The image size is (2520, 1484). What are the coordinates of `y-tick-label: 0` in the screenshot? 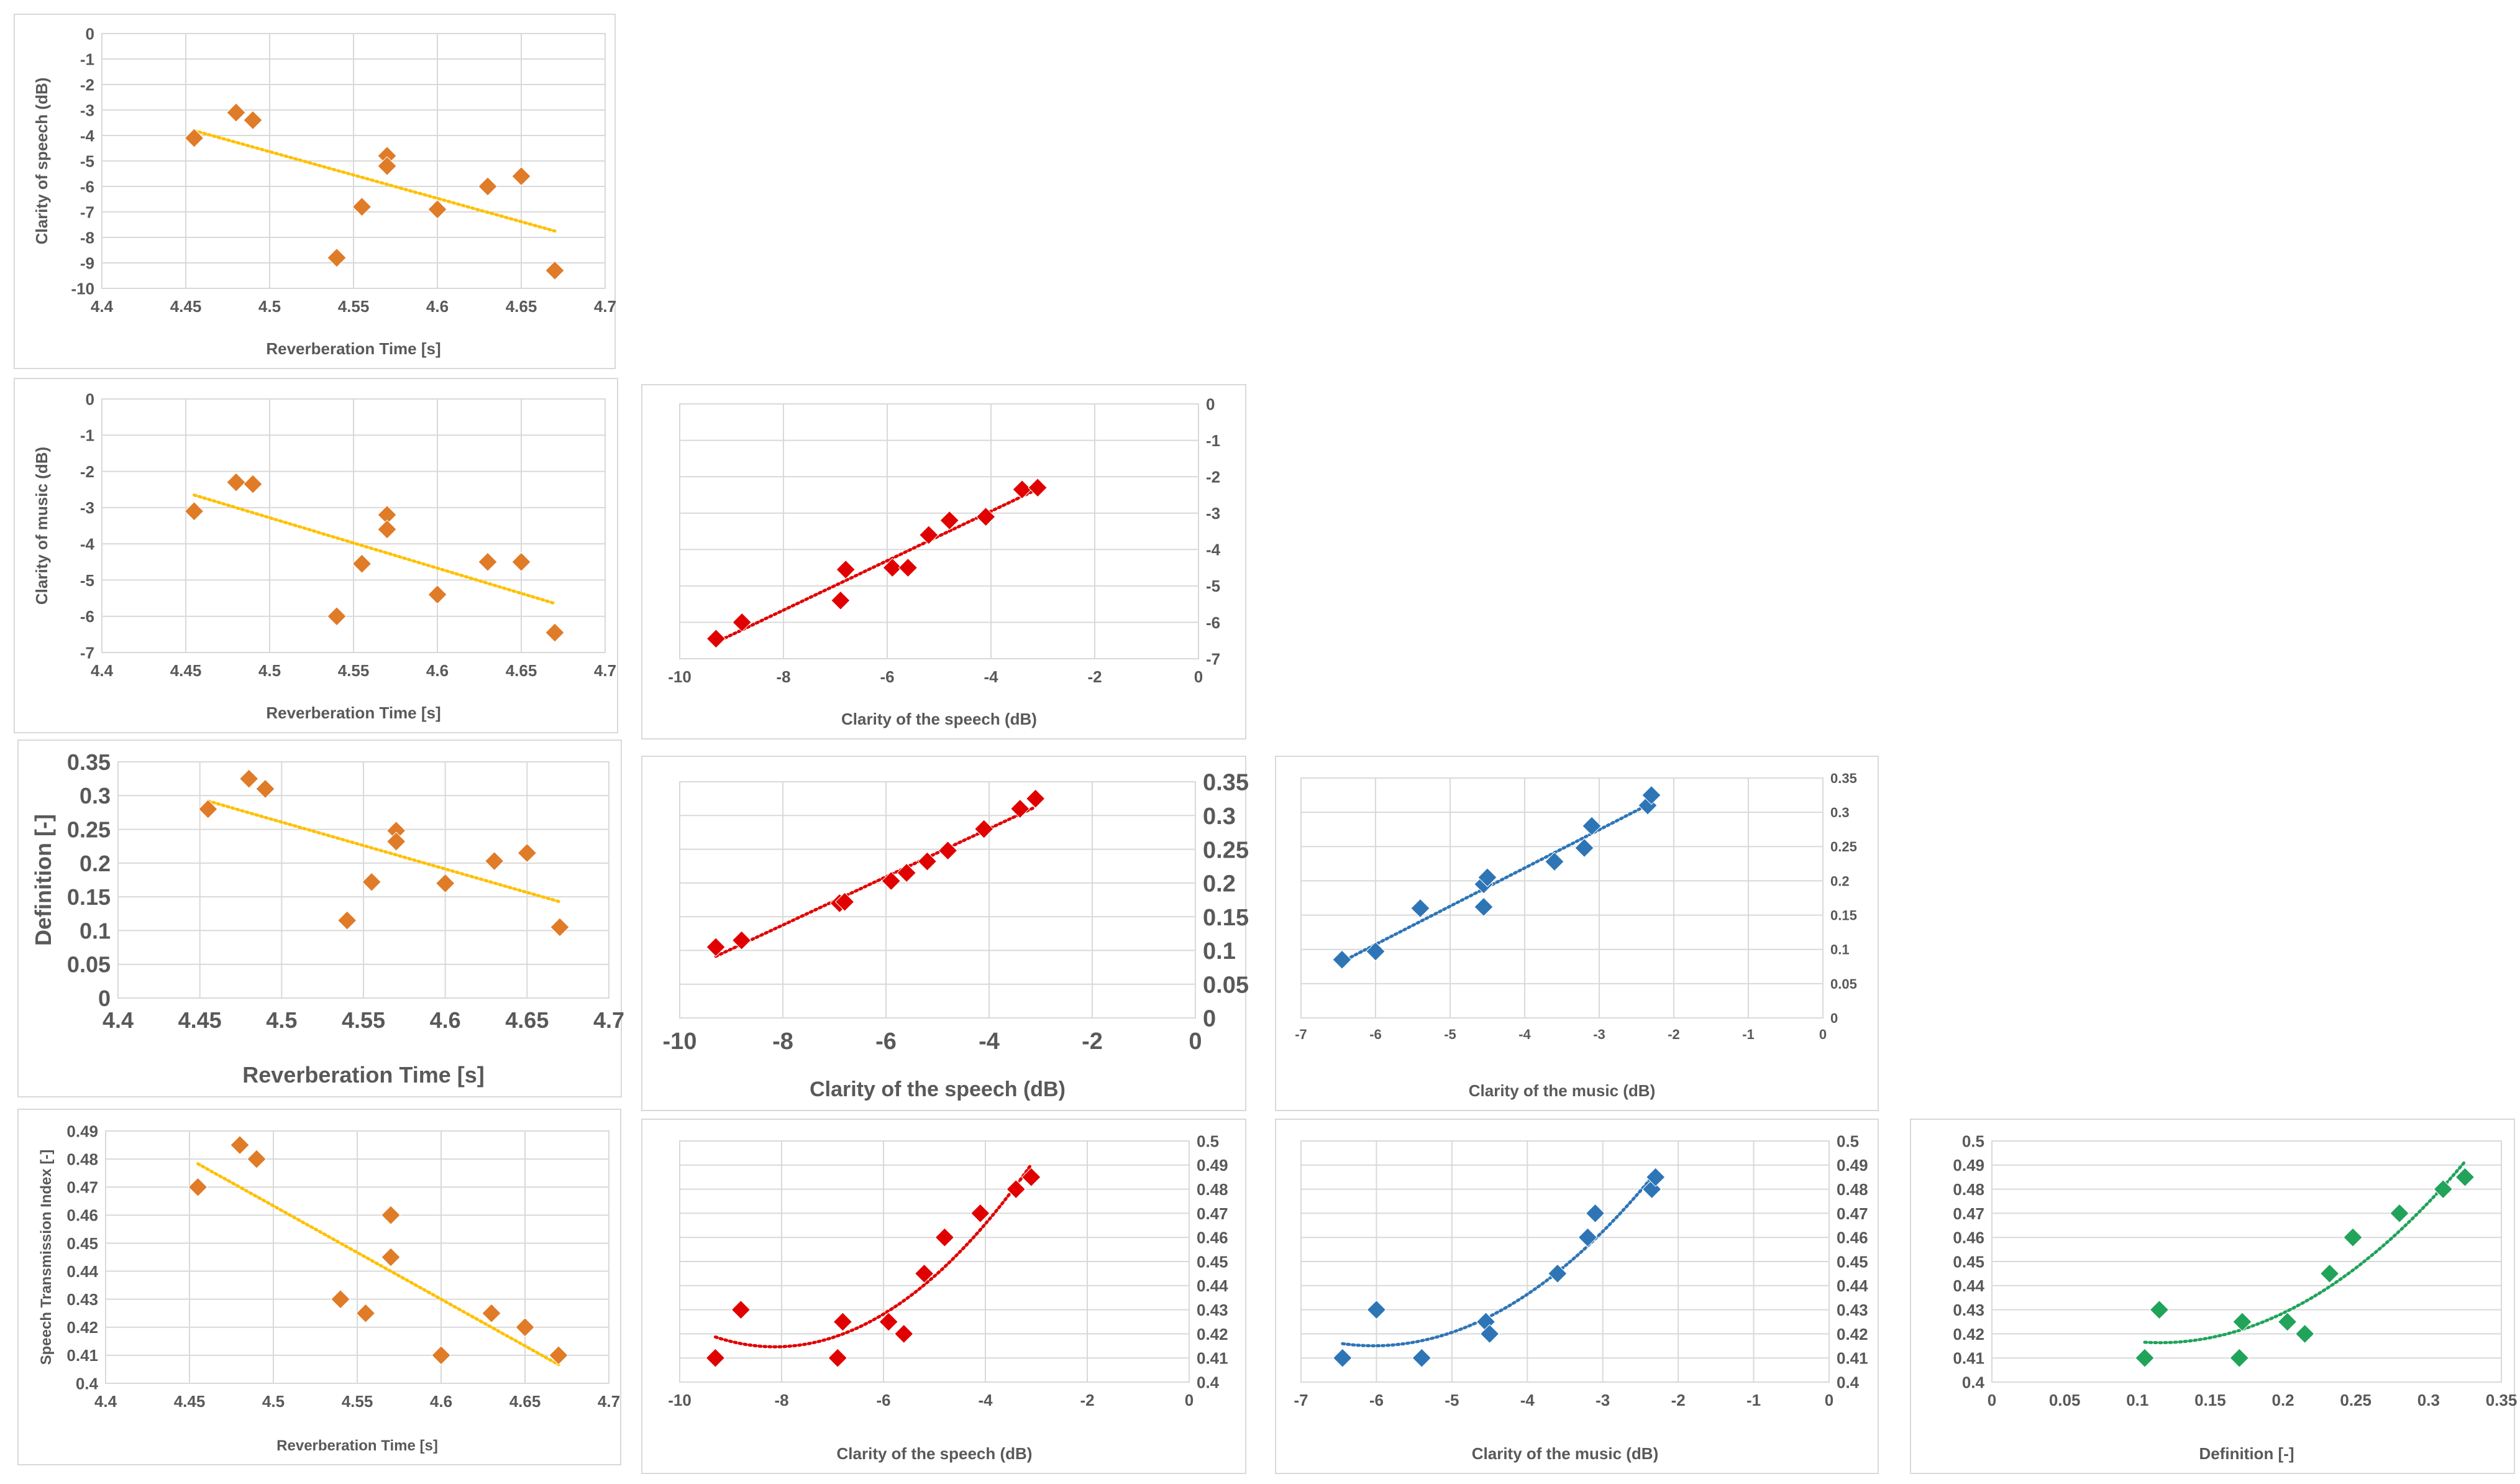 It's located at (1209, 1019).